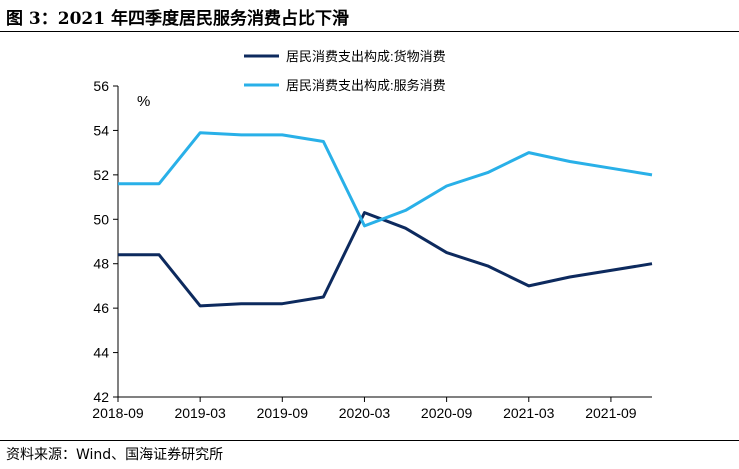 This screenshot has height=469, width=739. I want to click on x-tick-label: 2020-09, so click(447, 413).